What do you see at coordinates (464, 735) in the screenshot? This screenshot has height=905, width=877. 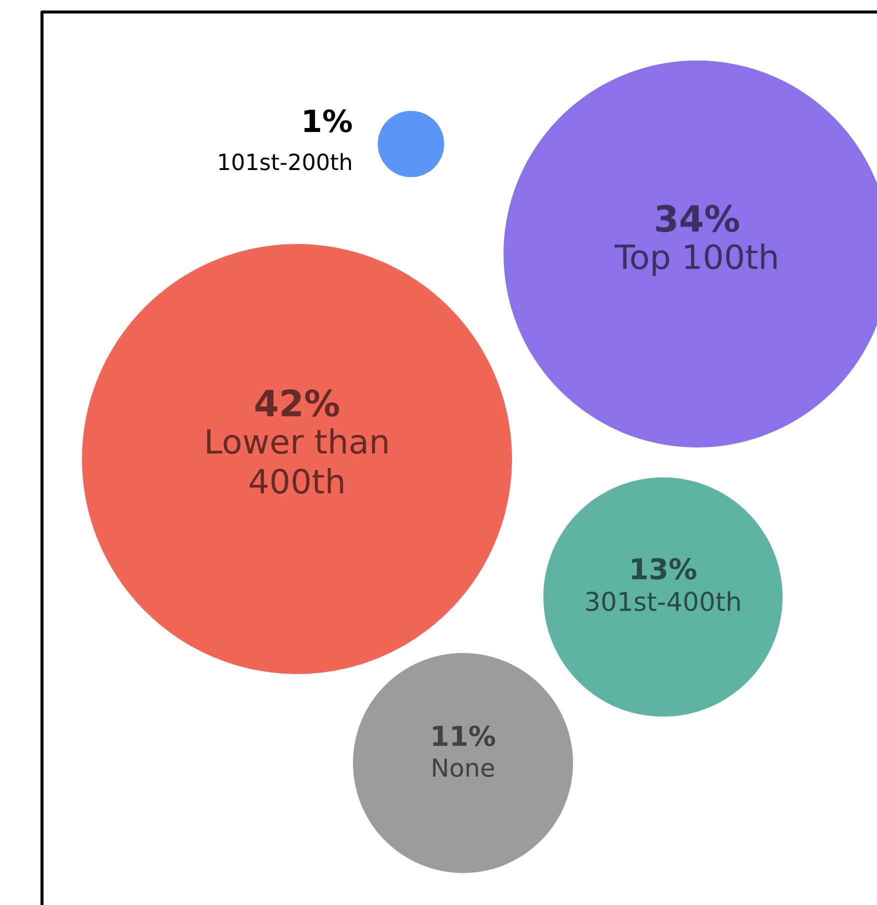 I see `data-label: 11%` at bounding box center [464, 735].